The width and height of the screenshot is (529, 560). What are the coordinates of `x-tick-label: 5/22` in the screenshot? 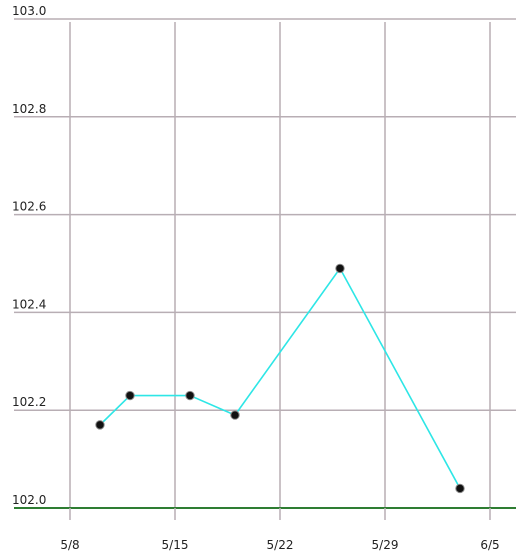 It's located at (280, 545).